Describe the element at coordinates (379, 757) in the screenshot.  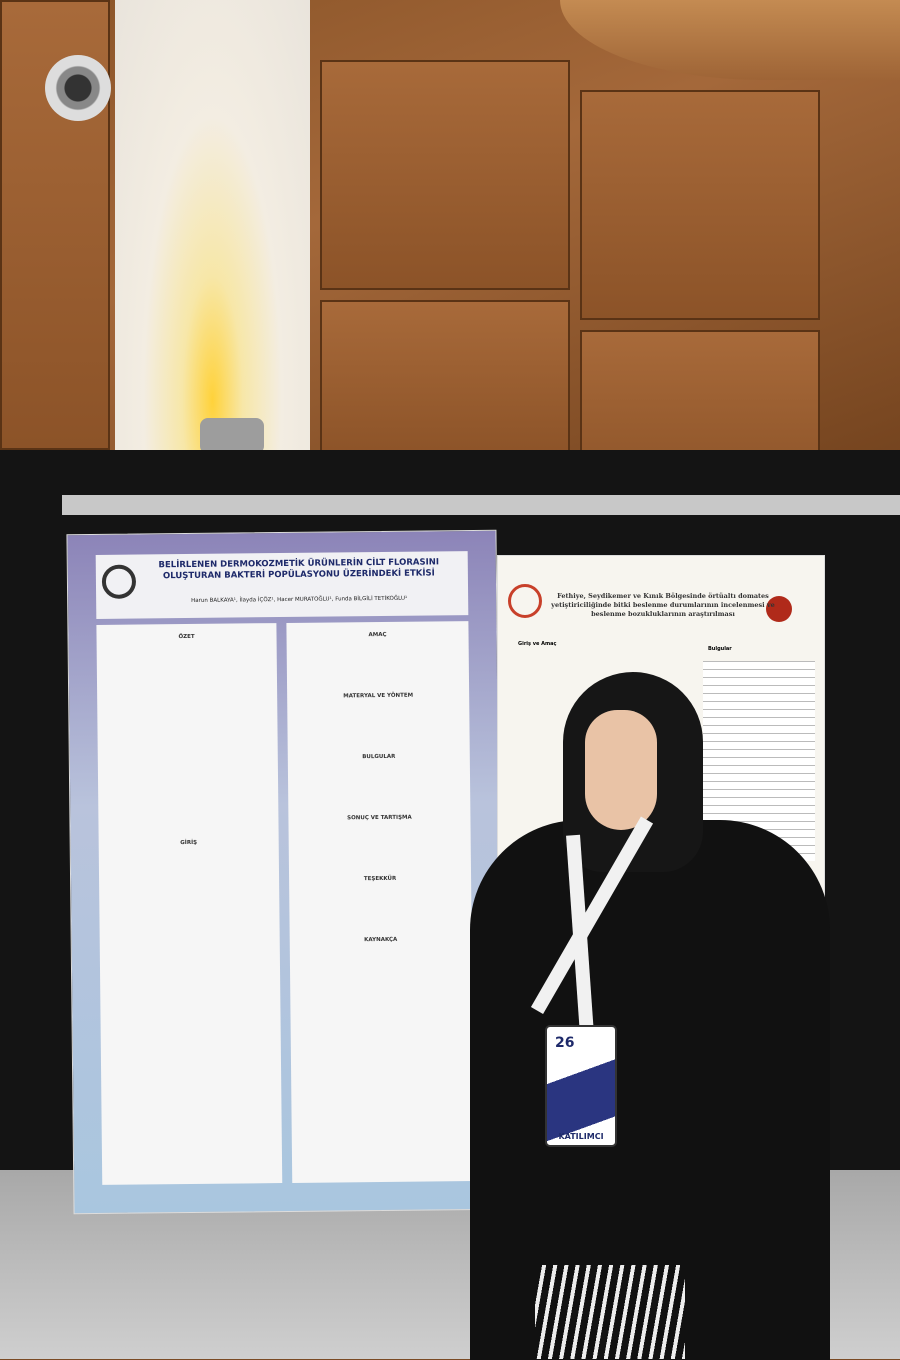
I see `section-heading: BULGULAR` at that location.